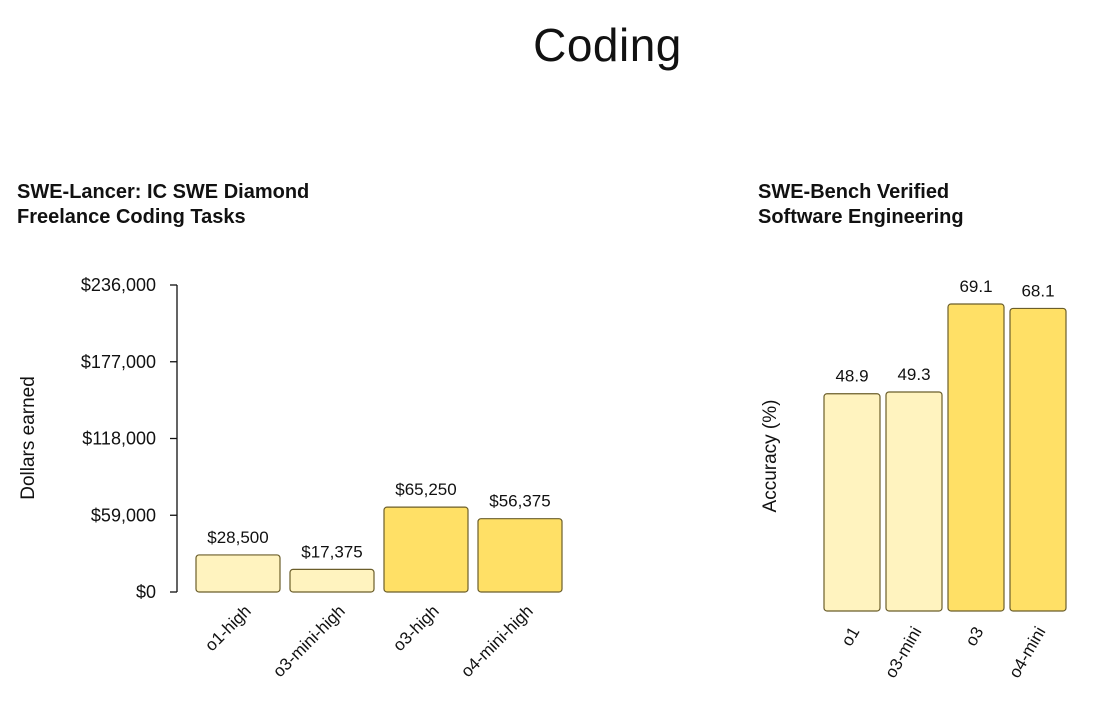 The image size is (1105, 720). I want to click on x-tick-label: o1, so click(851, 637).